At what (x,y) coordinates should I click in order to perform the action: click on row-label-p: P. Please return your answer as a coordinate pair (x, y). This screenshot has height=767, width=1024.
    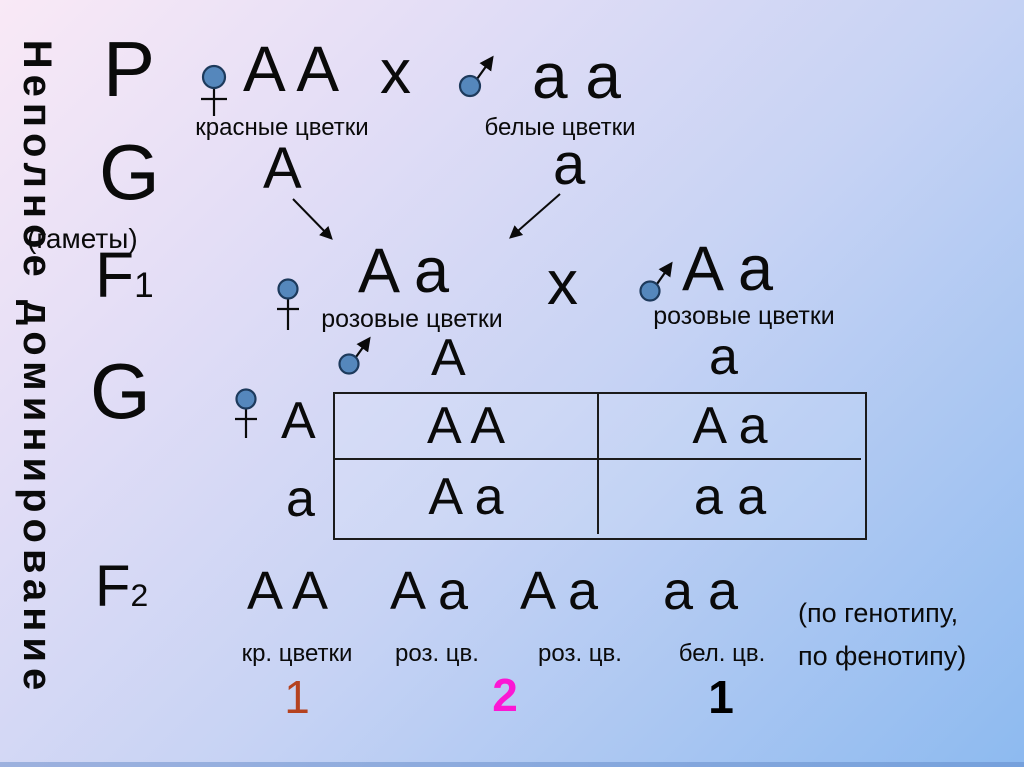
    Looking at the image, I should click on (129, 69).